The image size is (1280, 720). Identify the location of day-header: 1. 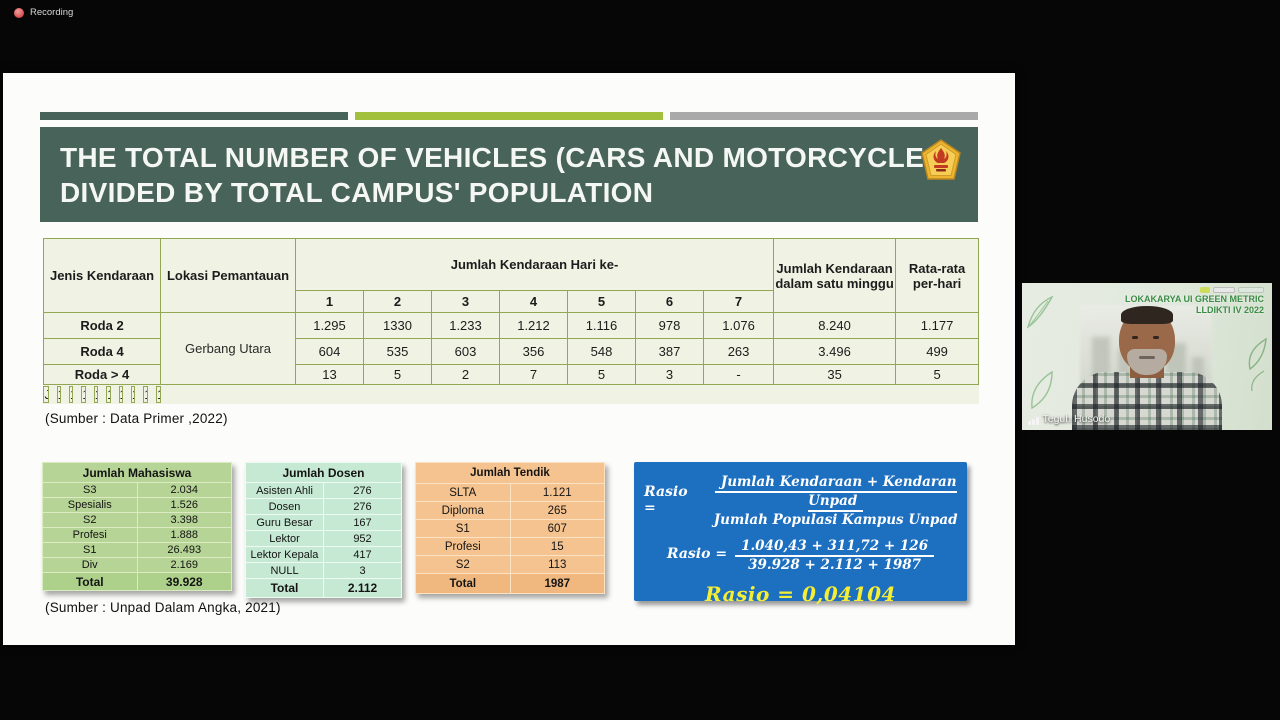
(329, 301).